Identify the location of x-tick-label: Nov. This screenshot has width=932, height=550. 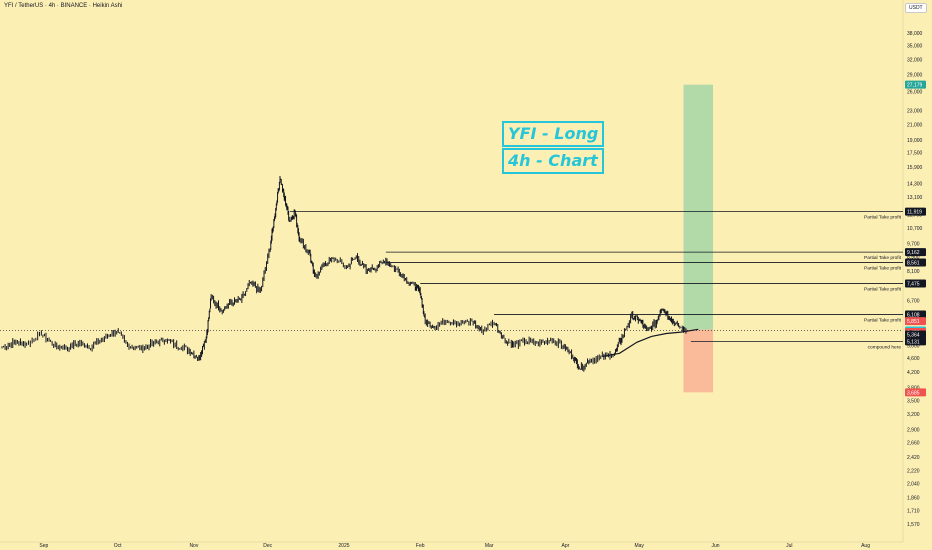
(193, 546).